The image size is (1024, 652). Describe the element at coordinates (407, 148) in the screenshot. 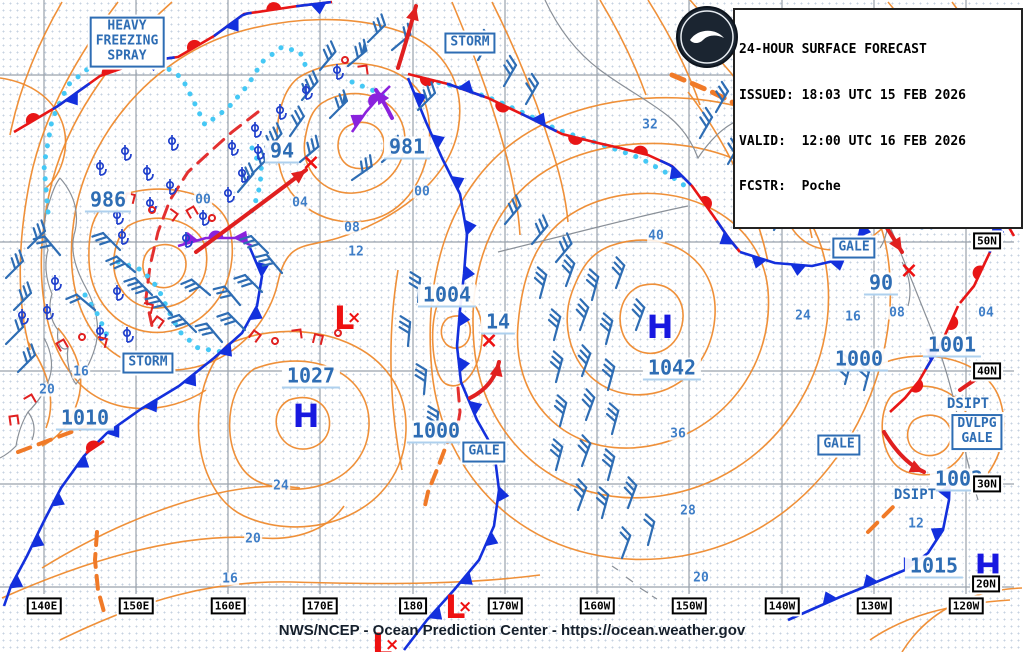

I see `pressure-value-label: 981` at that location.